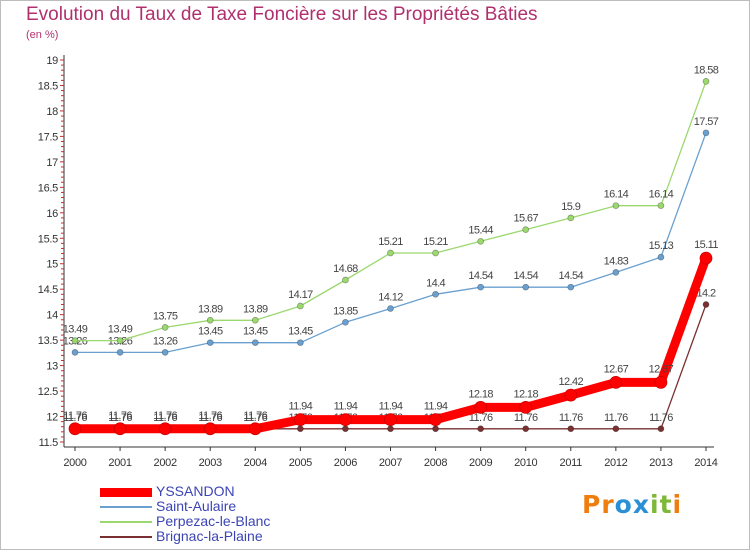 Image resolution: width=750 pixels, height=550 pixels. I want to click on x-tick-label: 2004, so click(255, 463).